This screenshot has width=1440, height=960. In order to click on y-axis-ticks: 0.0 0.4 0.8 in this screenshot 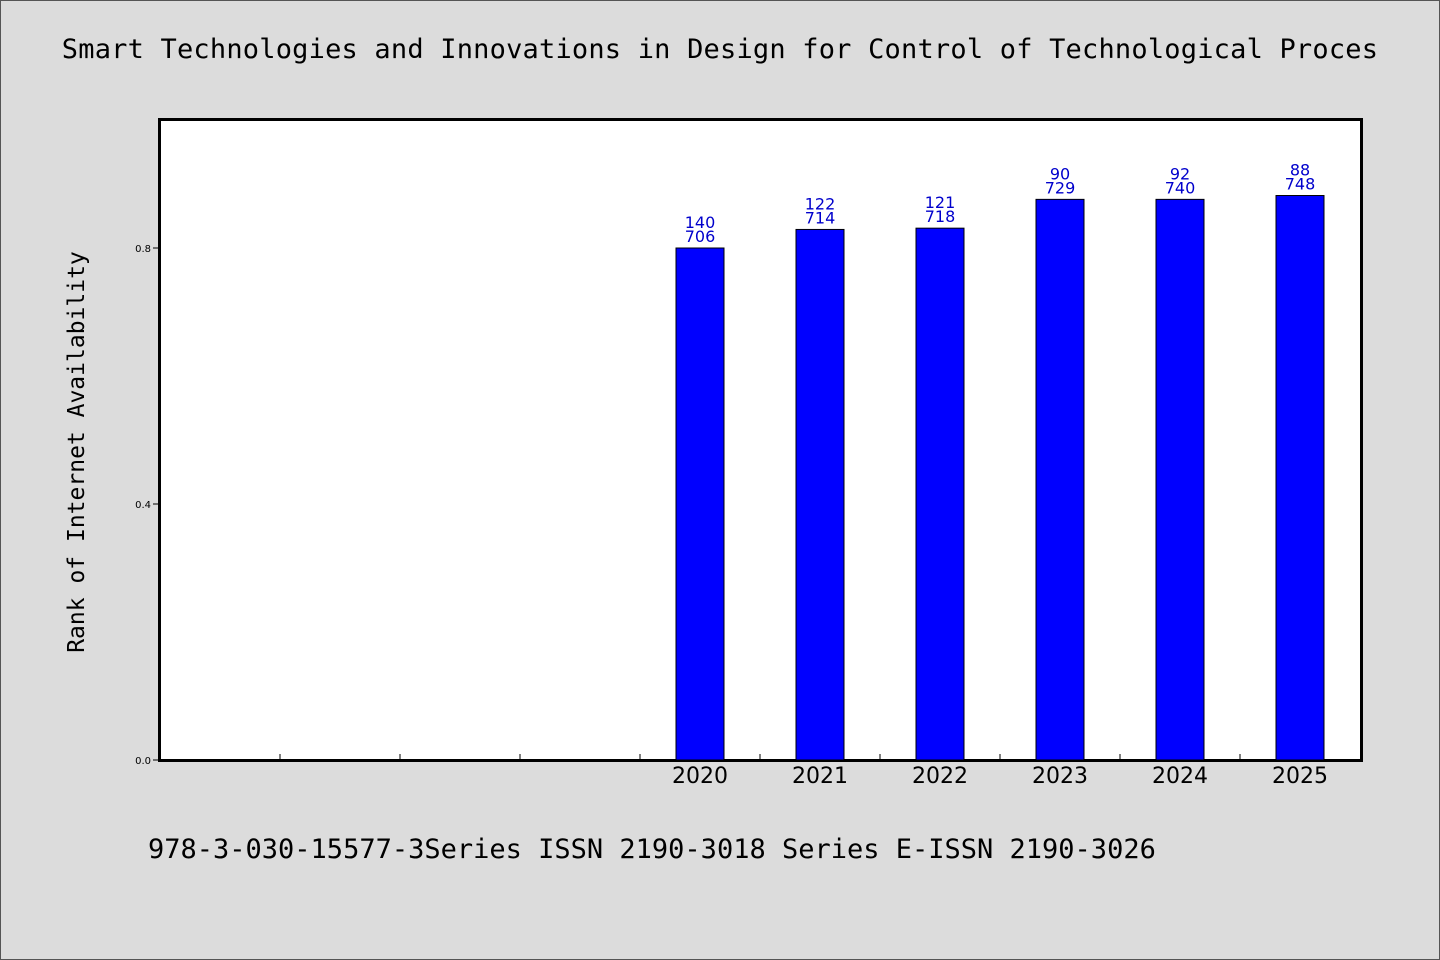, I will do `click(147, 505)`.